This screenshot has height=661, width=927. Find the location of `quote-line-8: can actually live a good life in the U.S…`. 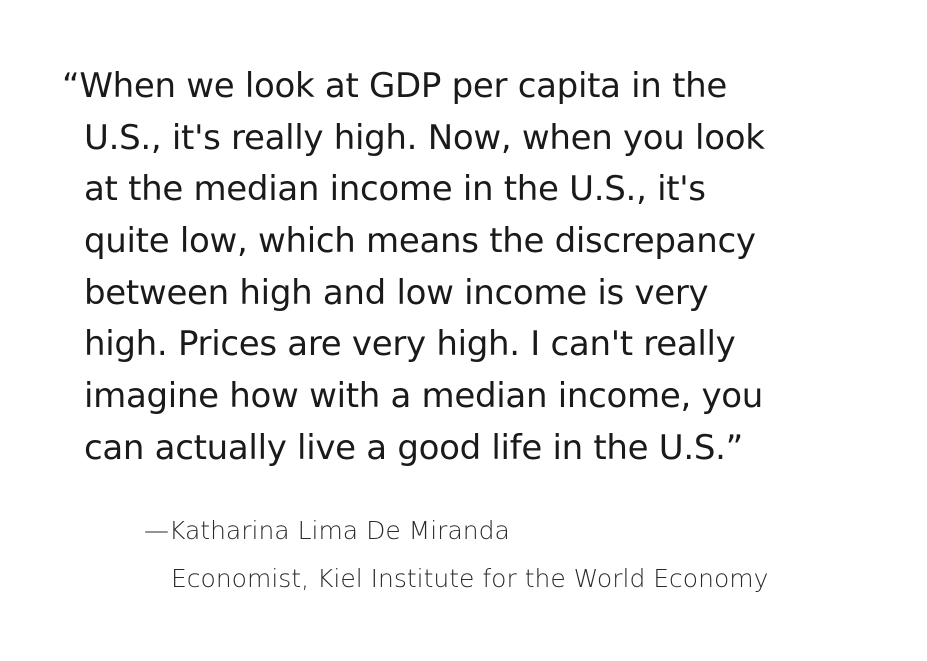

quote-line-8: can actually live a good life in the U.S… is located at coordinates (414, 448).